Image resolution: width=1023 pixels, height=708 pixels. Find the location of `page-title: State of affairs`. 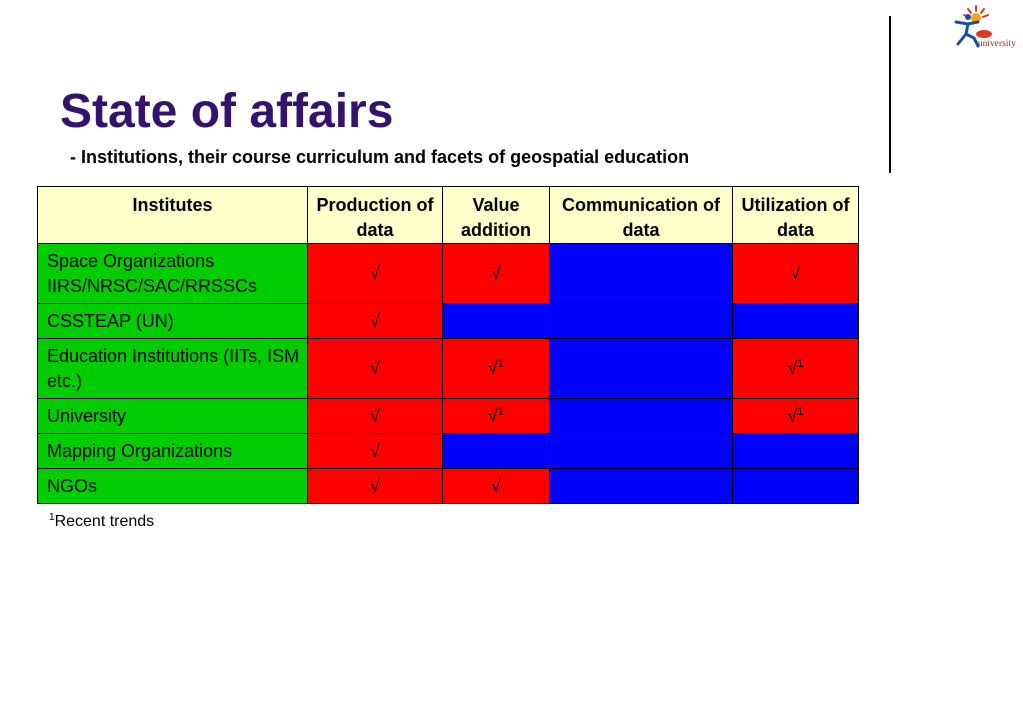

page-title: State of affairs is located at coordinates (227, 111).